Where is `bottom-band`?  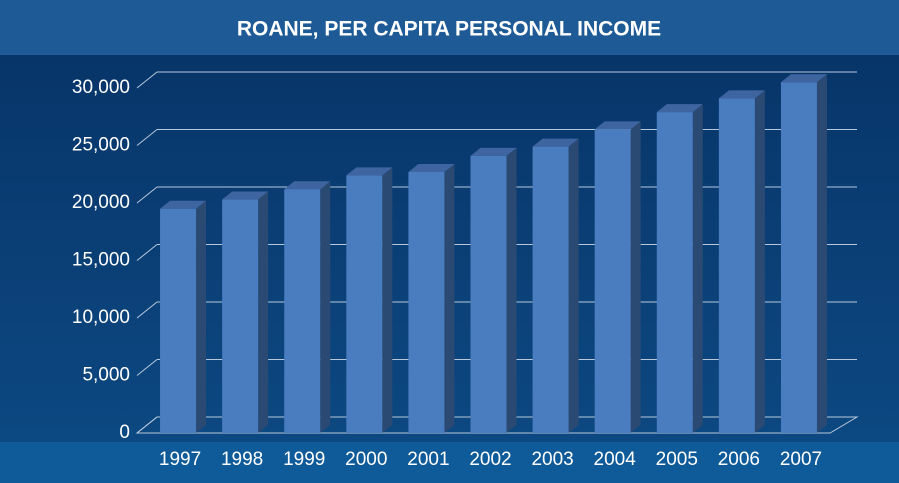
bottom-band is located at coordinates (449, 462).